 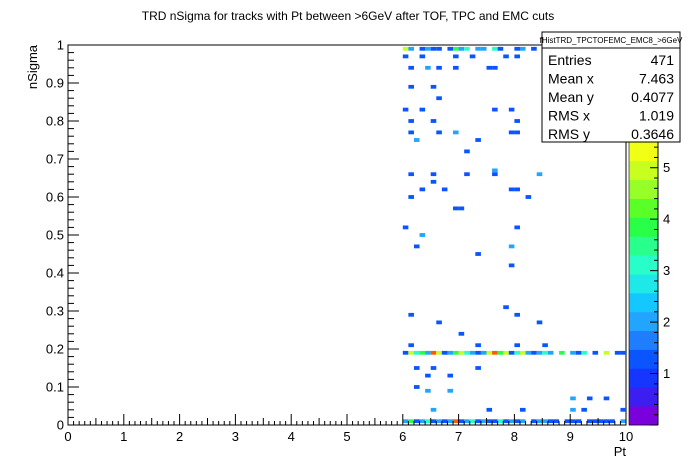 I want to click on y-tick-label: 0.4, so click(x=55, y=273).